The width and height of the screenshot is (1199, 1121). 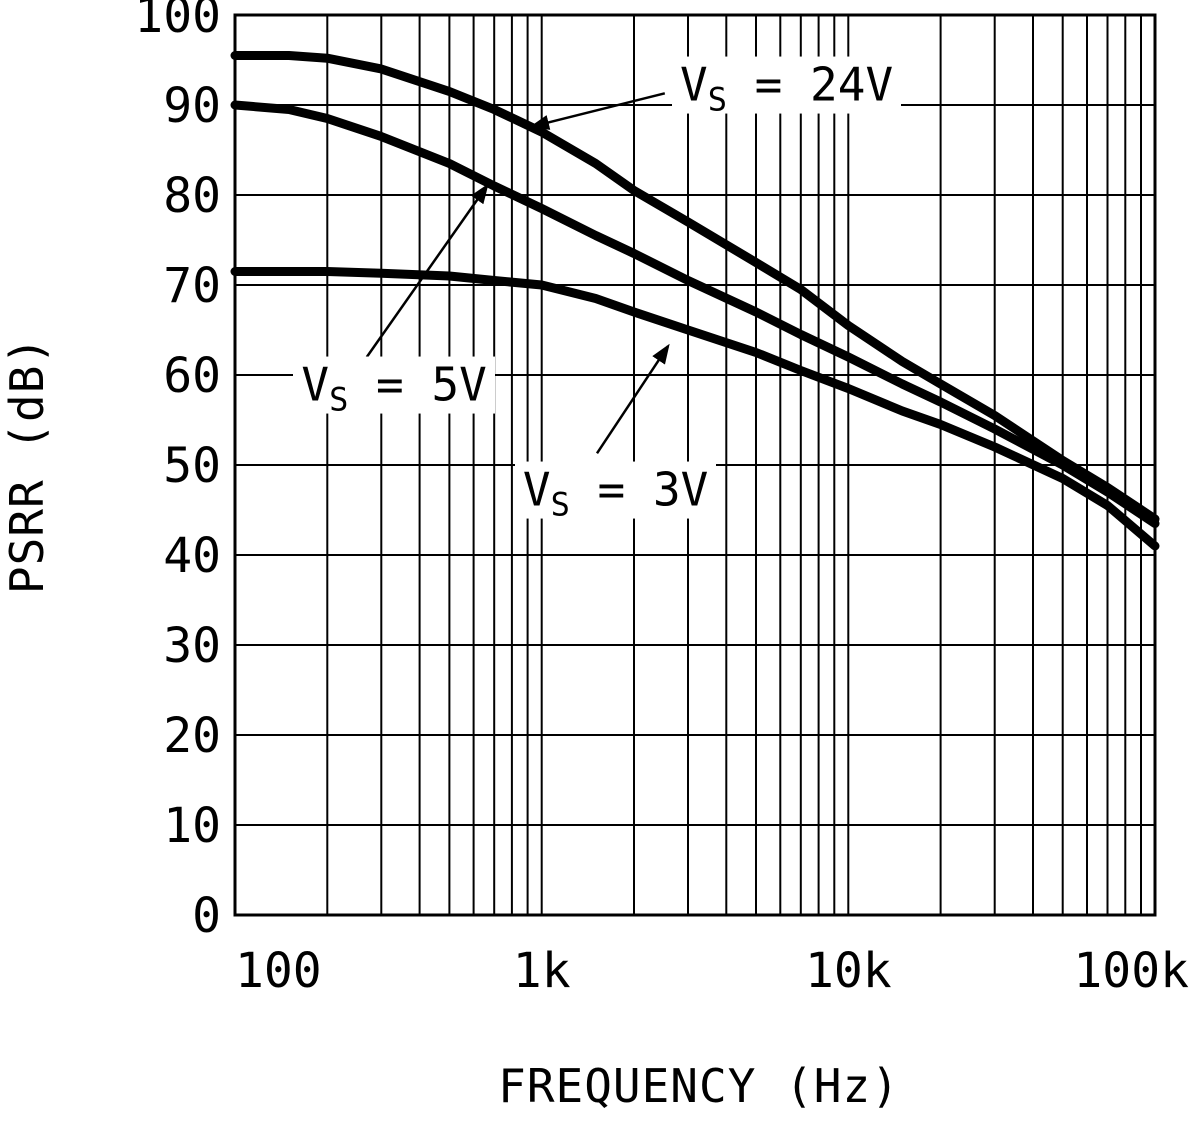 What do you see at coordinates (192, 736) in the screenshot?
I see `svg-text: 20` at bounding box center [192, 736].